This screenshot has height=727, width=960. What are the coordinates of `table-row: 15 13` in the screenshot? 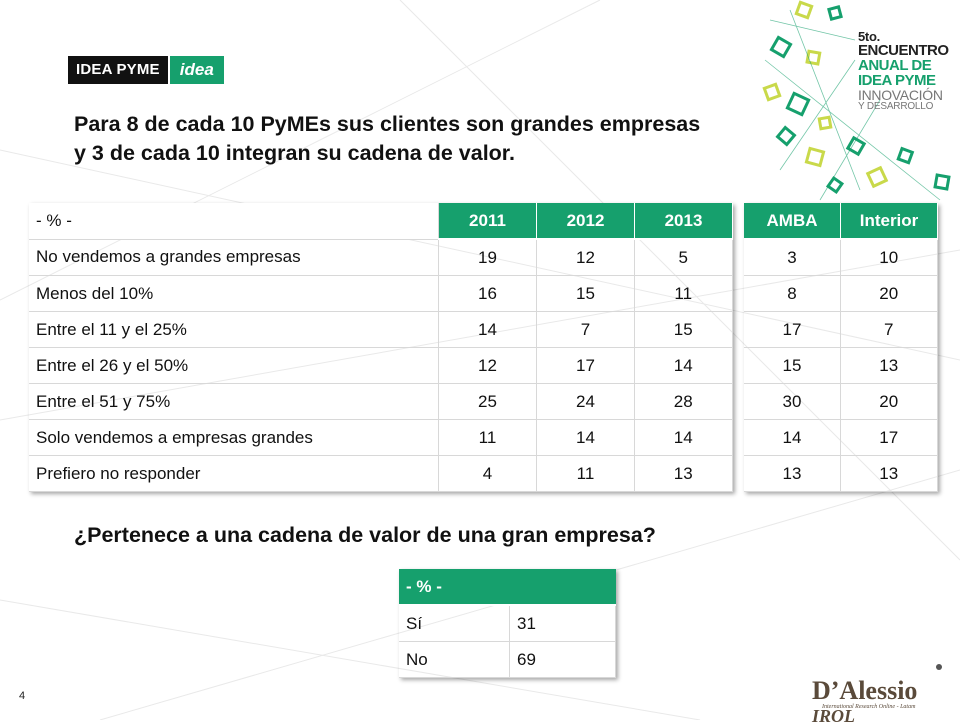 It's located at (841, 365).